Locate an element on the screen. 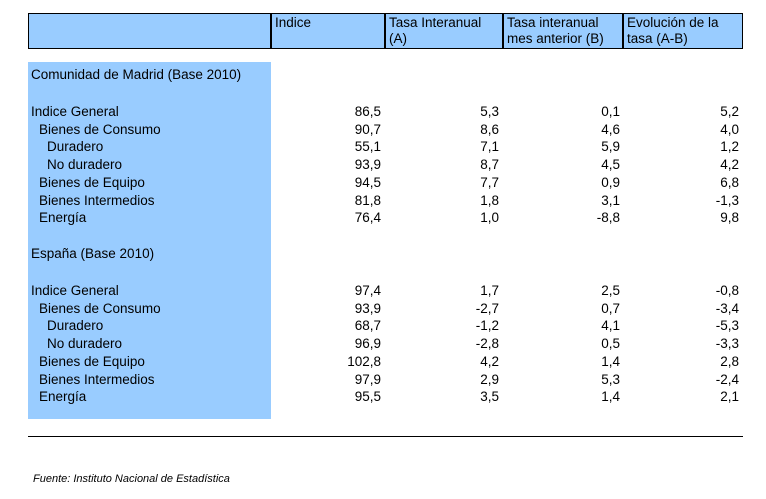 The image size is (766, 499). cell-value: 0,5 is located at coordinates (610, 344).